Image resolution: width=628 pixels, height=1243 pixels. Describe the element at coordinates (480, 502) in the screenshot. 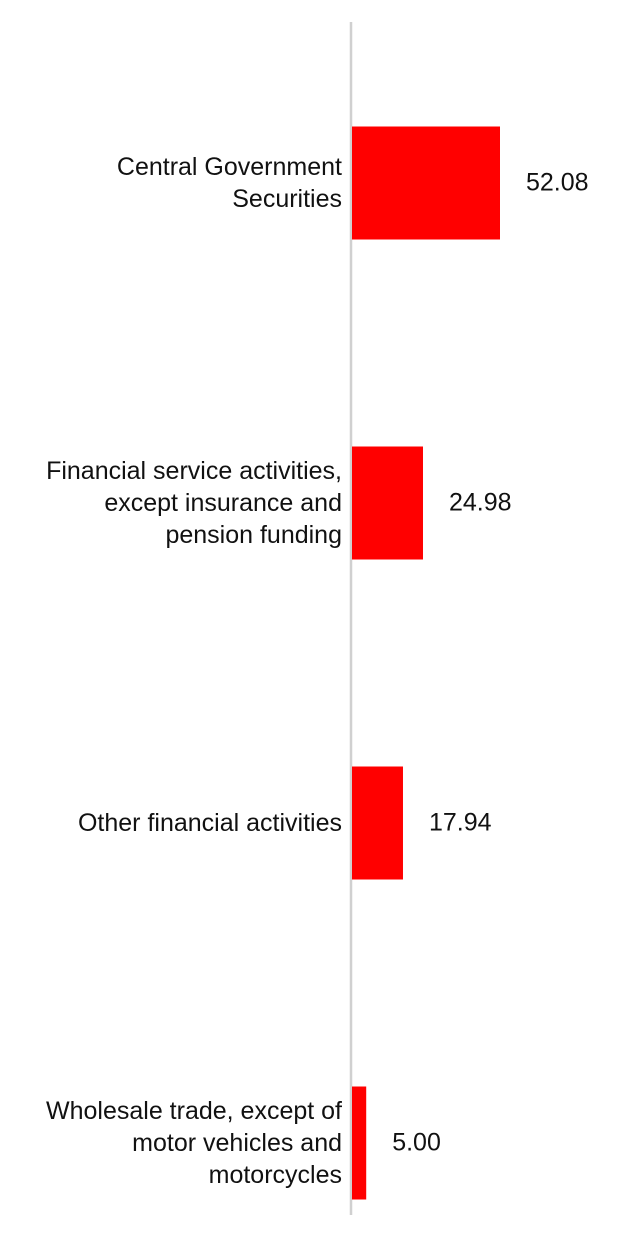

I see `value-label: 24.98` at that location.